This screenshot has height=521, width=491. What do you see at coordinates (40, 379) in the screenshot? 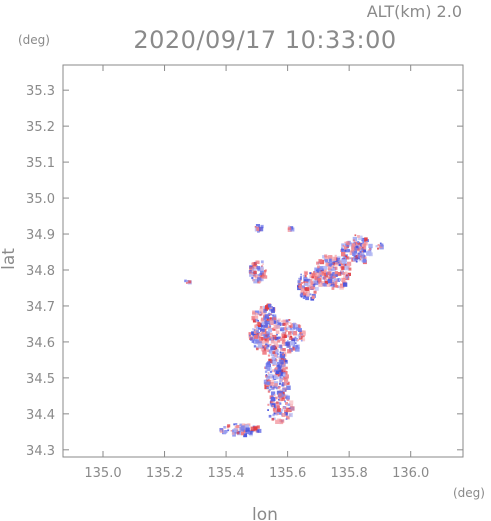
I see `y-tick-label: 34.5` at bounding box center [40, 379].